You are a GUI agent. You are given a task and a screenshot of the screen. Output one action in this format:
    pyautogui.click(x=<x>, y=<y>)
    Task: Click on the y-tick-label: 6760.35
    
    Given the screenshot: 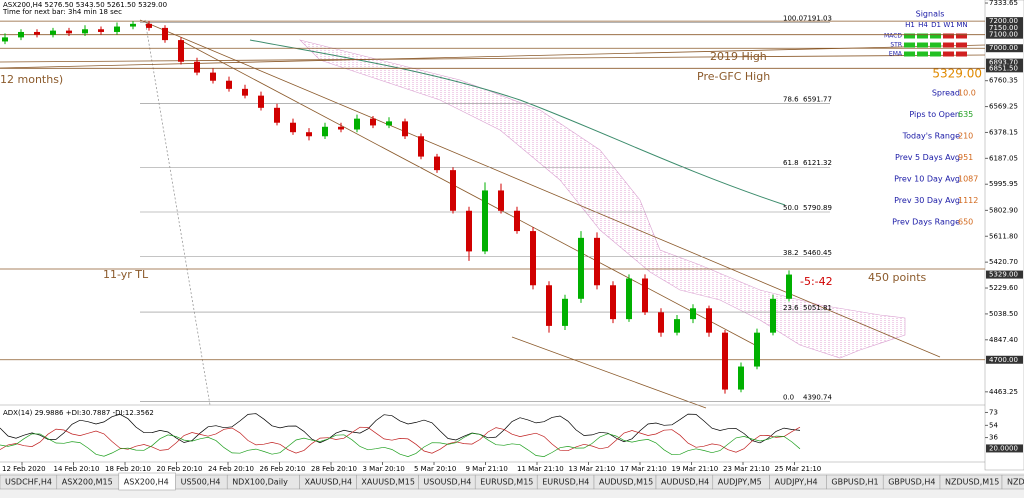 What is the action you would take?
    pyautogui.click(x=1003, y=81)
    